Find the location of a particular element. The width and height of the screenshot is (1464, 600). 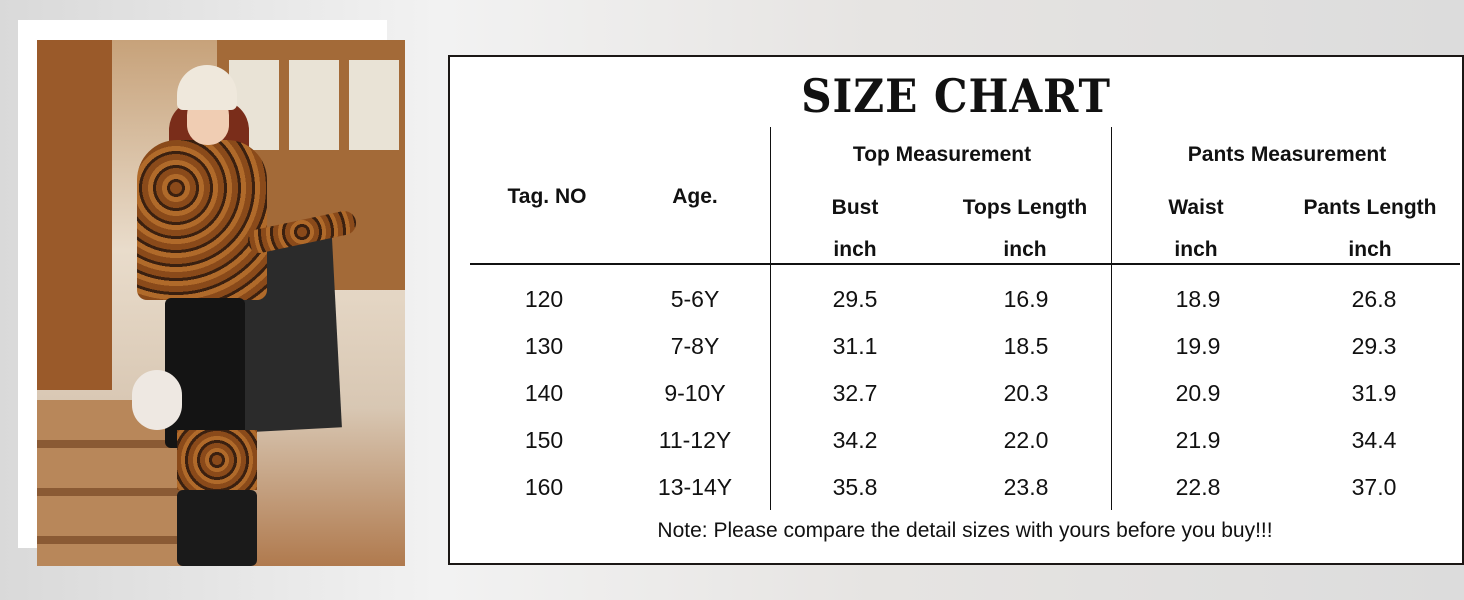

cell-tag-no: 150 is located at coordinates (544, 440).